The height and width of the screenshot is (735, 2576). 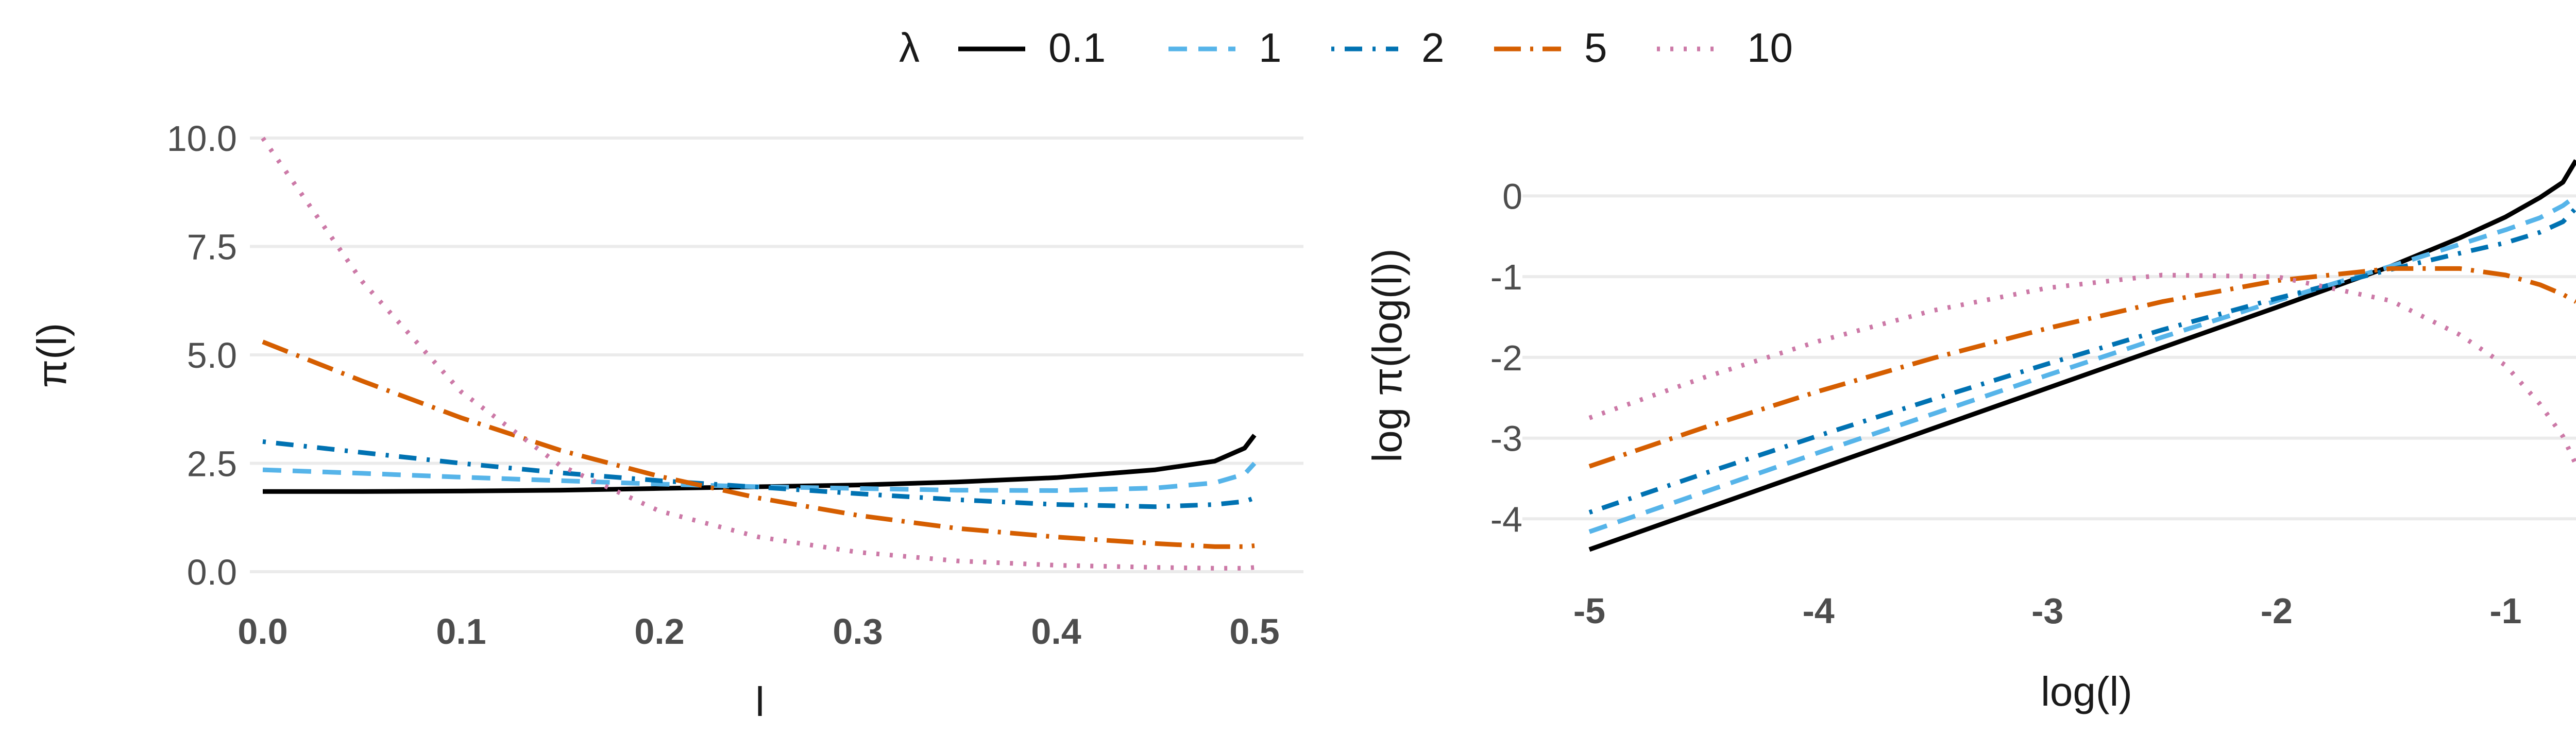 What do you see at coordinates (760, 702) in the screenshot?
I see `left-x-axis-label: l` at bounding box center [760, 702].